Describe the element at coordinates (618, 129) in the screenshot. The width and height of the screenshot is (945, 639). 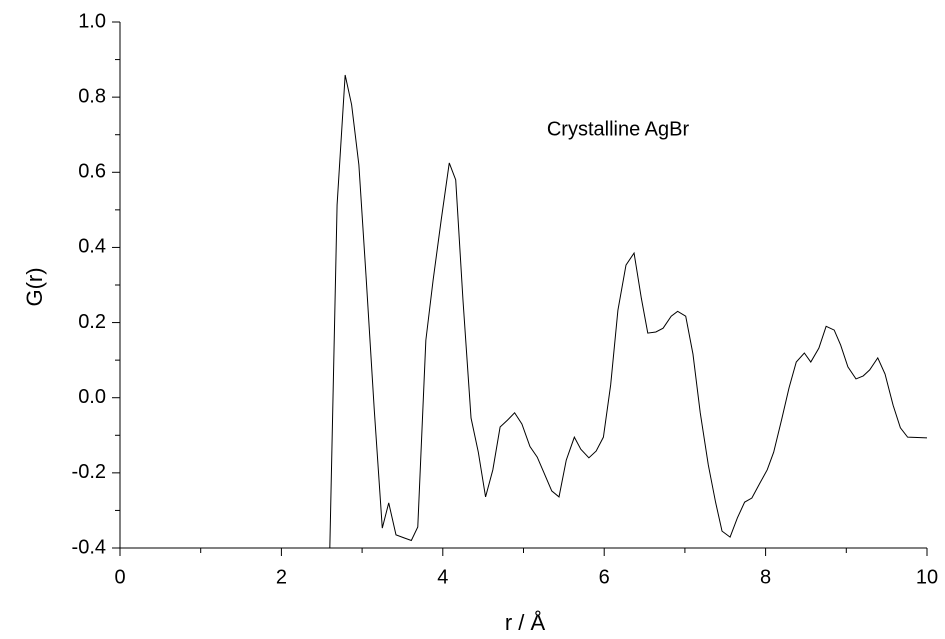
I see `annotation: Crystalline AgBr` at that location.